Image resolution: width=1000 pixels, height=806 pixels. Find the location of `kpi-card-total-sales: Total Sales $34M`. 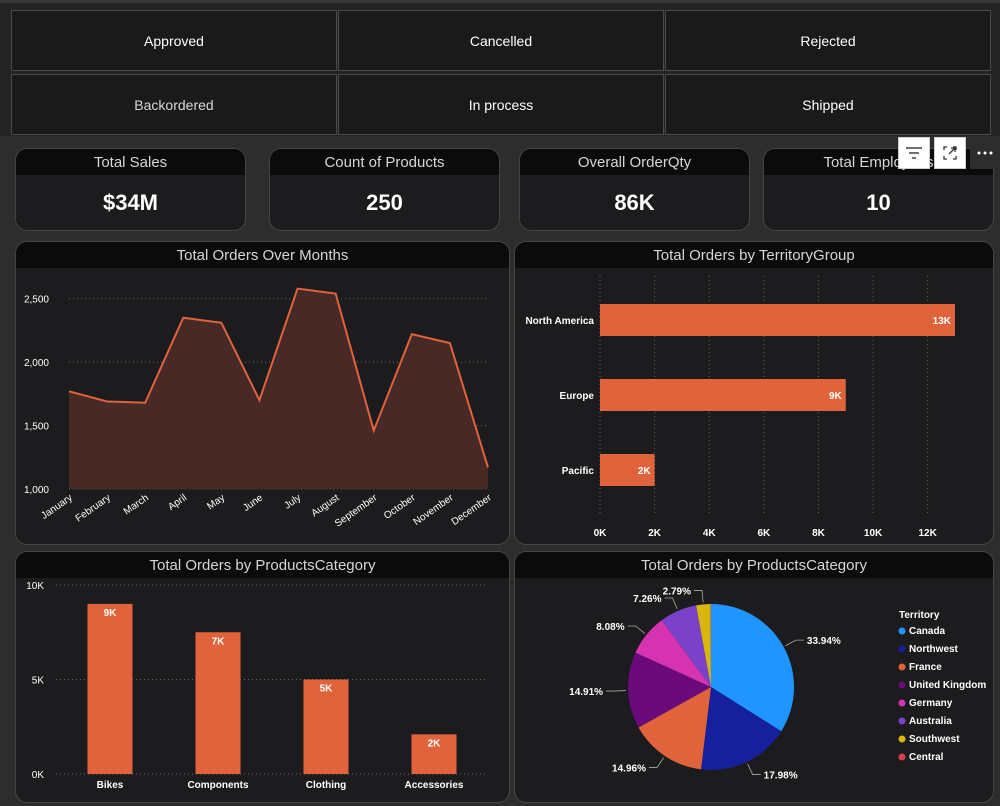

kpi-card-total-sales: Total Sales $34M is located at coordinates (130, 189).